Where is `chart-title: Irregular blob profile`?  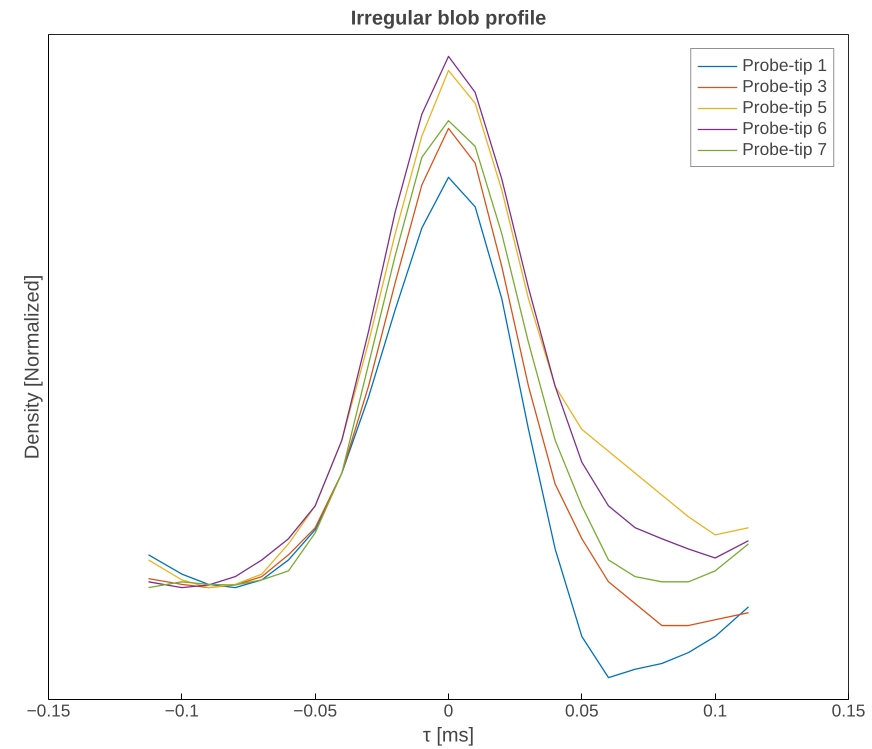 chart-title: Irregular blob profile is located at coordinates (448, 19).